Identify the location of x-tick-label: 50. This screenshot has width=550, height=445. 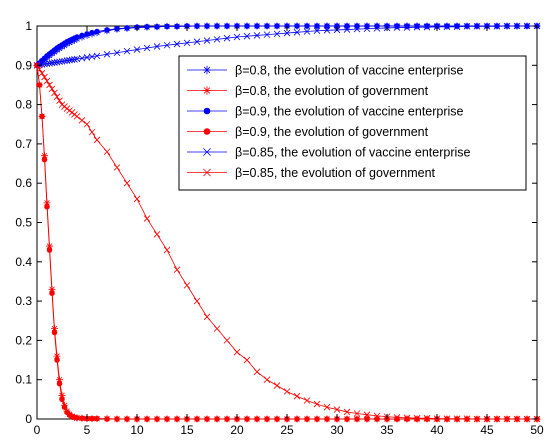
(537, 430).